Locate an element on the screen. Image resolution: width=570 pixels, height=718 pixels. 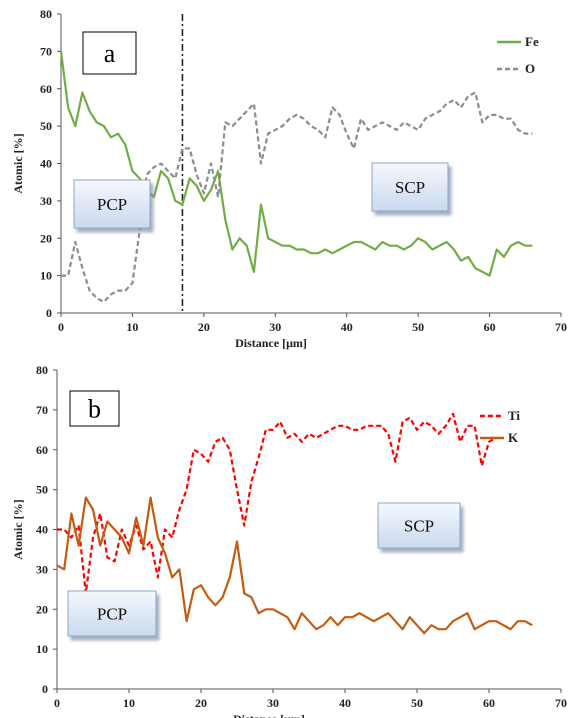
legend-label-k: K is located at coordinates (513, 437).